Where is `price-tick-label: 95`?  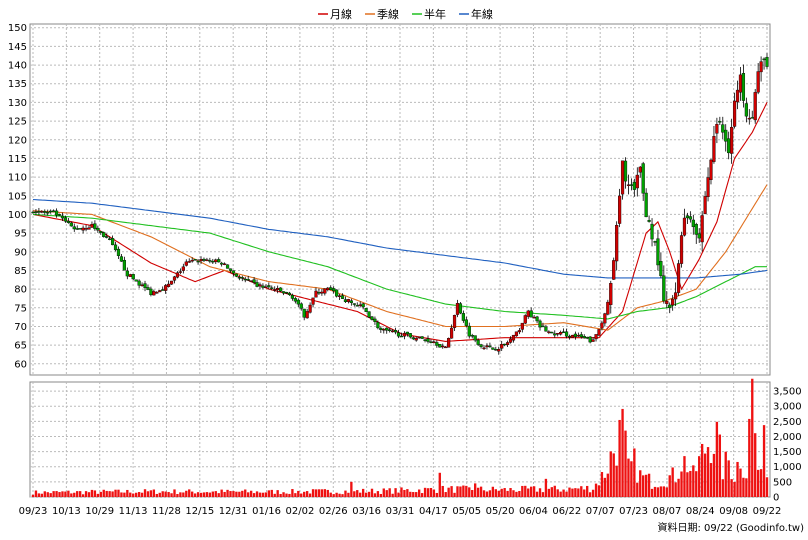 price-tick-label: 95 is located at coordinates (20, 234).